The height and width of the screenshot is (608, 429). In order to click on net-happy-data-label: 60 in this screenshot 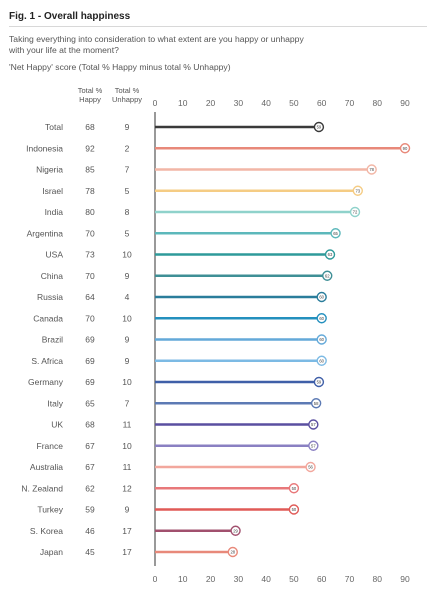, I will do `click(321, 318)`.